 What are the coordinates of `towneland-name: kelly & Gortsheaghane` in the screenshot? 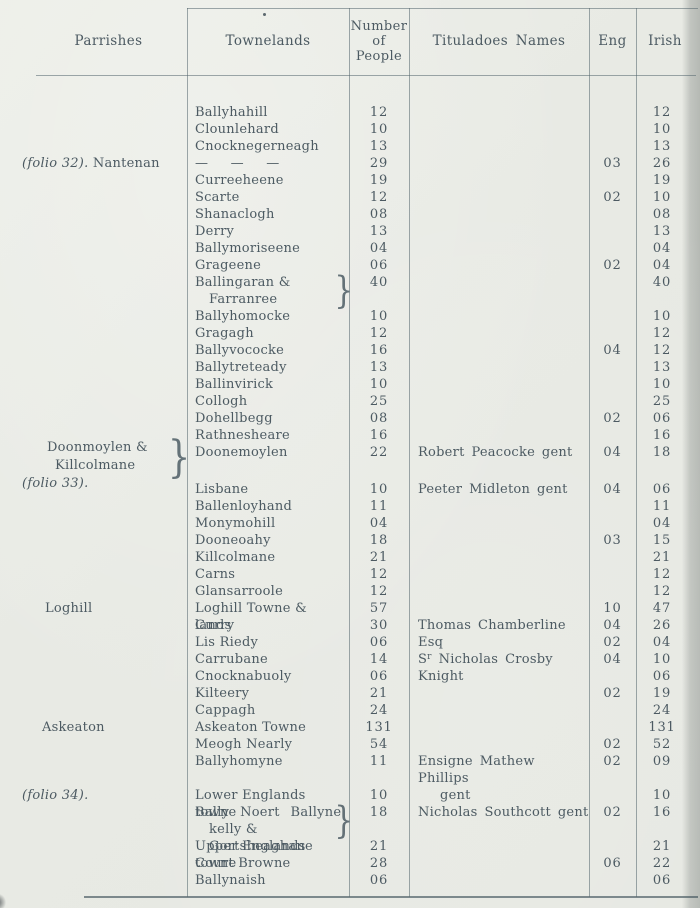 It's located at (261, 838).